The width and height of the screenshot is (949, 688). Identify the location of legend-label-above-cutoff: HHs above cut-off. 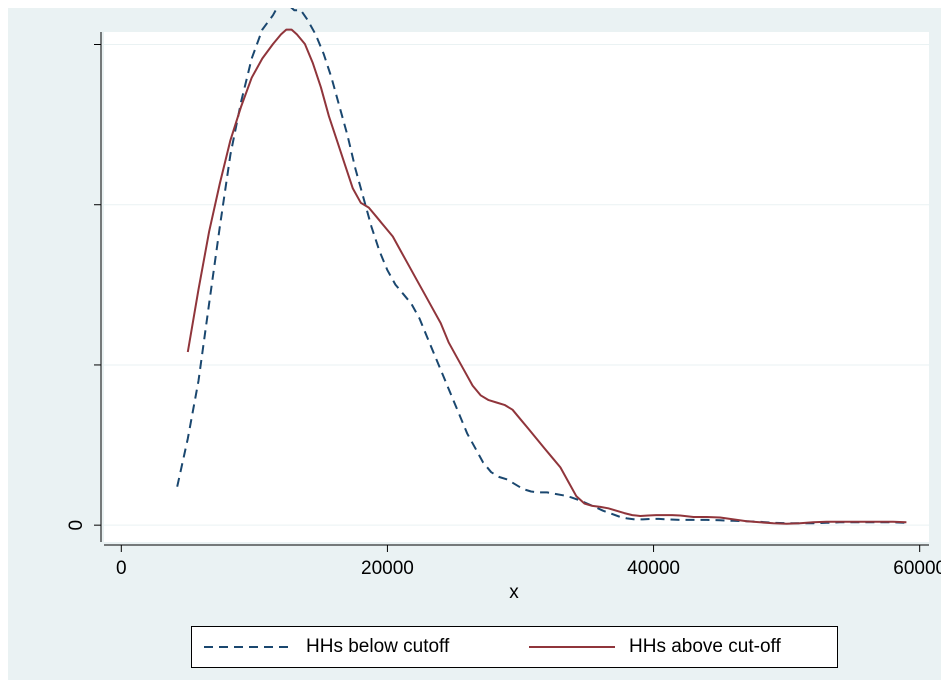
(705, 646).